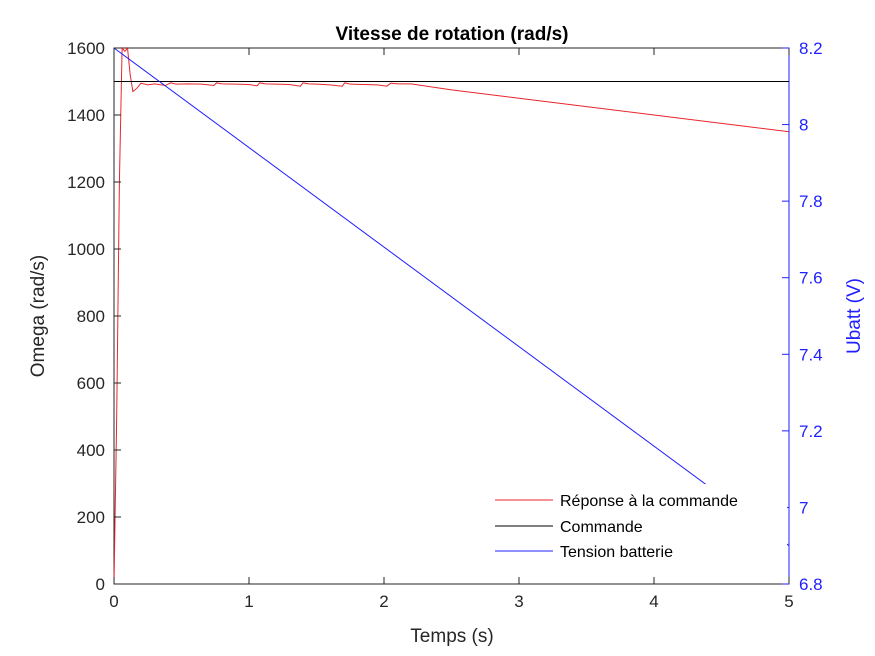 The image size is (875, 656). Describe the element at coordinates (803, 125) in the screenshot. I see `y-right-tick-label: 8` at that location.